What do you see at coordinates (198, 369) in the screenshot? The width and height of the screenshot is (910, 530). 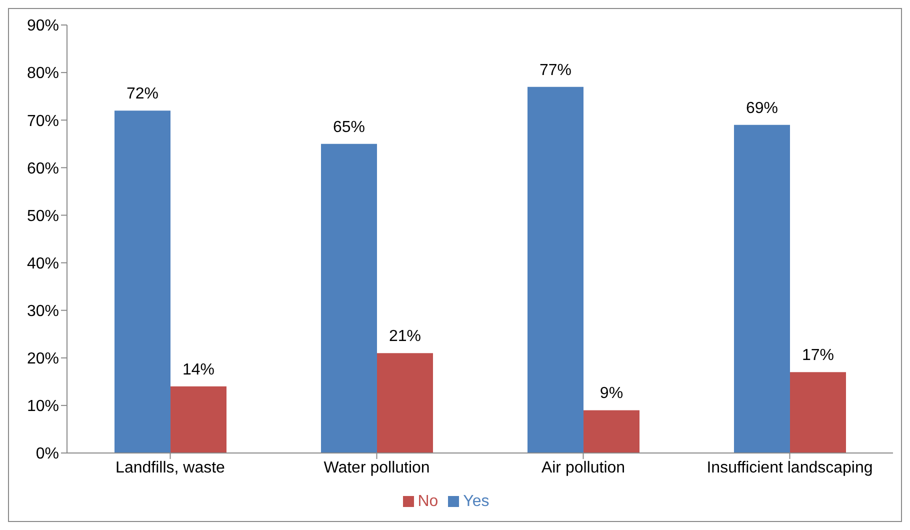 I see `data-label: 14%` at bounding box center [198, 369].